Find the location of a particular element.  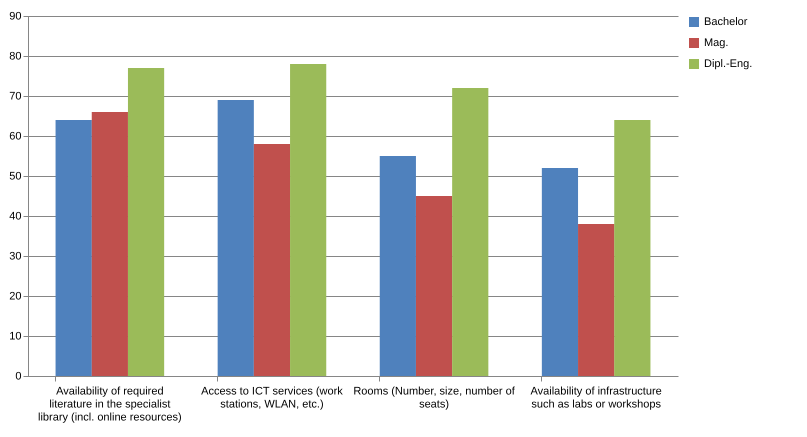

y-tick-label: 20 is located at coordinates (15, 296).